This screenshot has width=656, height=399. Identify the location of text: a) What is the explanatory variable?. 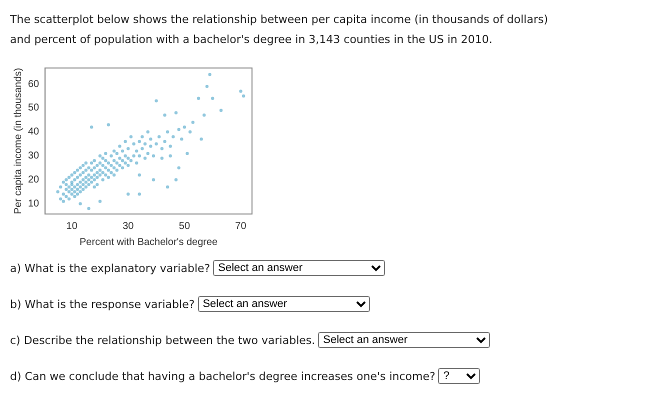
(110, 268).